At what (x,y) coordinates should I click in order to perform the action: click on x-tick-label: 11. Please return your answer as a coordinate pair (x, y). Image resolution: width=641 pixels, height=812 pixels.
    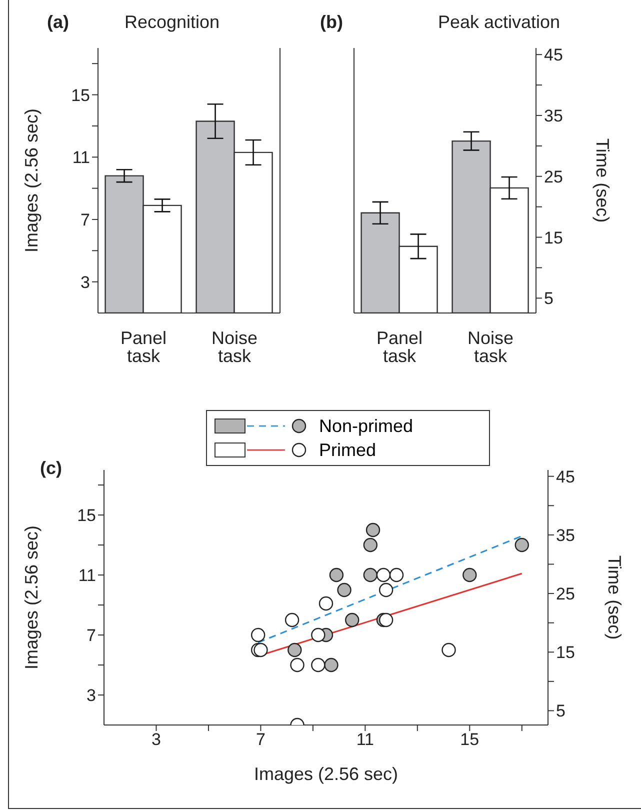
    Looking at the image, I should click on (365, 740).